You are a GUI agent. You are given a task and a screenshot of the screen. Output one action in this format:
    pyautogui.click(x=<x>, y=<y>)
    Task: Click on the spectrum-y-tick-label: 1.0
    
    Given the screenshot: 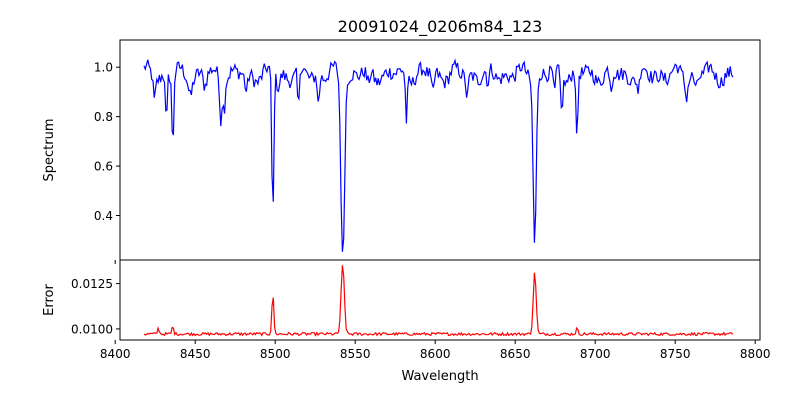 What is the action you would take?
    pyautogui.click(x=103, y=68)
    